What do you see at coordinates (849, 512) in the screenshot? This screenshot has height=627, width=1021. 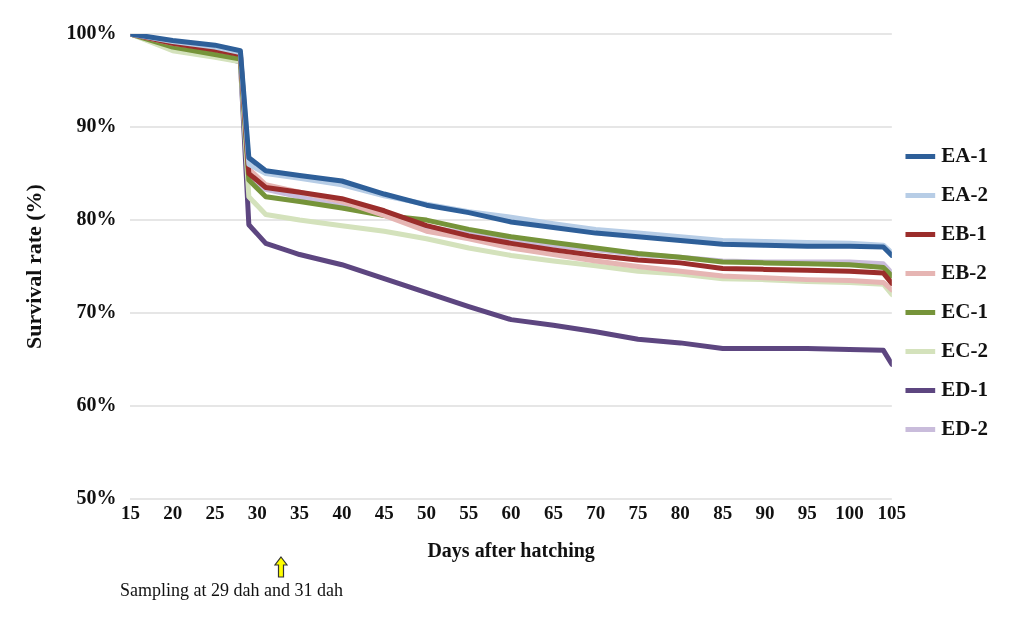 I see `x-tick-label: 100` at bounding box center [849, 512].